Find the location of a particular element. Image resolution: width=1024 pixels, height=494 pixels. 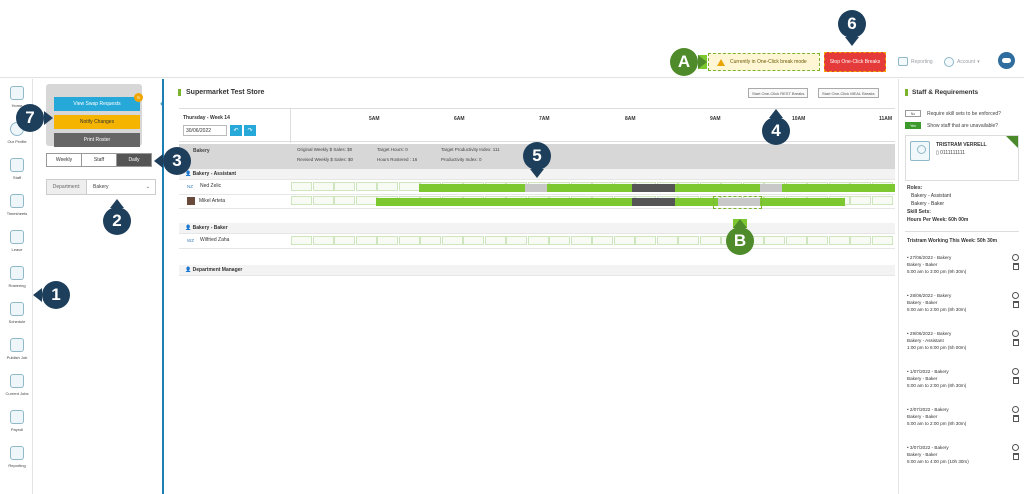

department-selector: Department: Bakery ⌄ is located at coordinates (101, 187).